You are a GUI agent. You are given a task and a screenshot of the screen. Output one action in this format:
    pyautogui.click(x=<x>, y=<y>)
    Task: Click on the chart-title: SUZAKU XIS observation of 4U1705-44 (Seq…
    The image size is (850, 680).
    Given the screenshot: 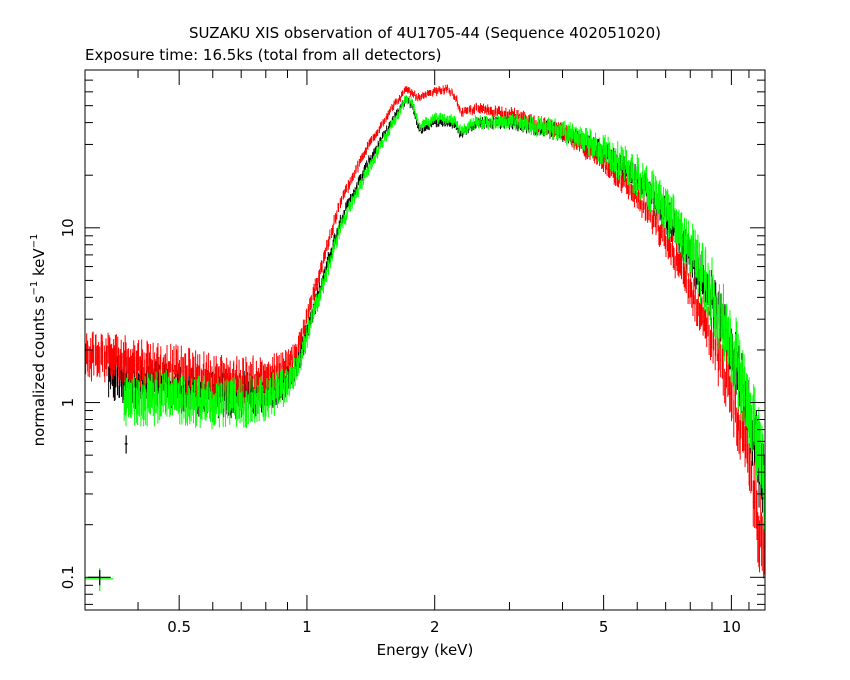 What is the action you would take?
    pyautogui.click(x=425, y=33)
    